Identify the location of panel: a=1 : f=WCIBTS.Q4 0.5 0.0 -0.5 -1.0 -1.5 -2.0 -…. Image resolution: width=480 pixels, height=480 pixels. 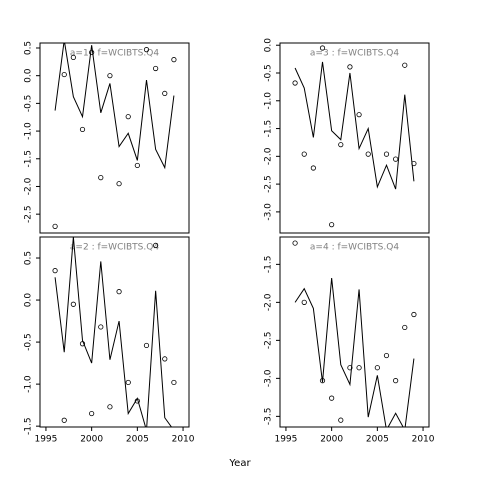
(107, 137).